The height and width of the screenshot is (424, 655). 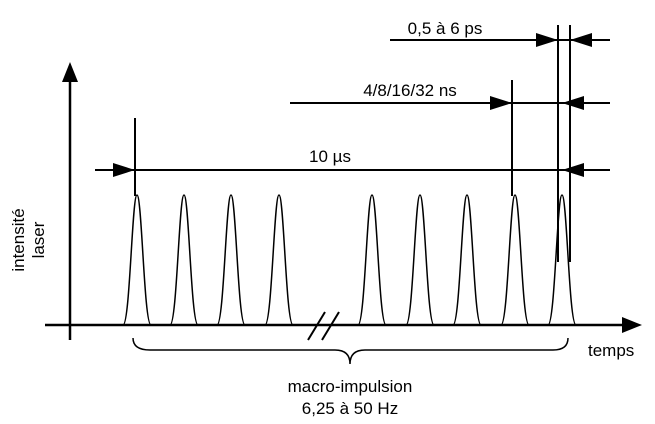 What do you see at coordinates (330, 156) in the screenshot?
I see `label: 10 µs` at bounding box center [330, 156].